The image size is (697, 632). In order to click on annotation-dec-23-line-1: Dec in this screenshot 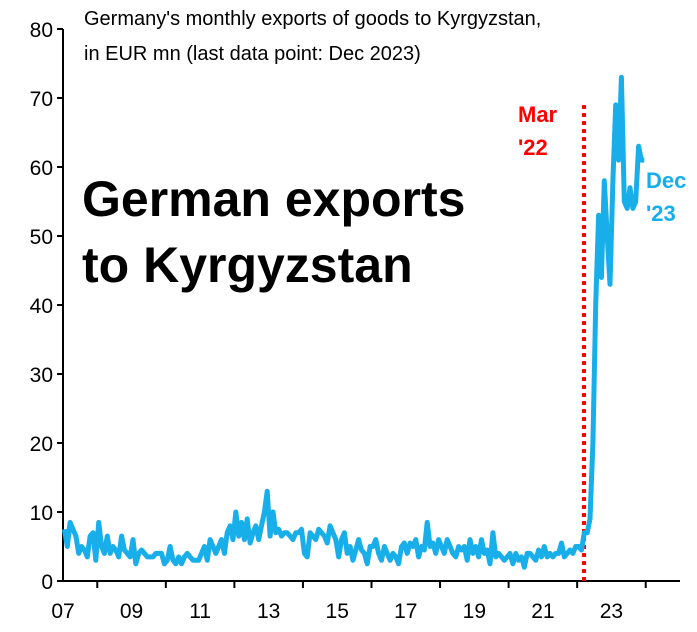, I will do `click(666, 180)`.